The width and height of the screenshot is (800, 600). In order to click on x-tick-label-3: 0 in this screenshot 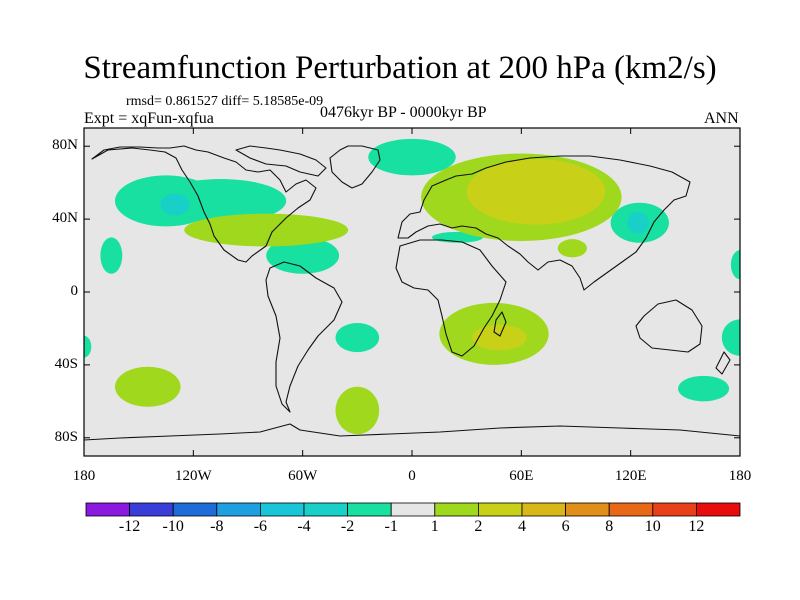, I will do `click(412, 476)`.